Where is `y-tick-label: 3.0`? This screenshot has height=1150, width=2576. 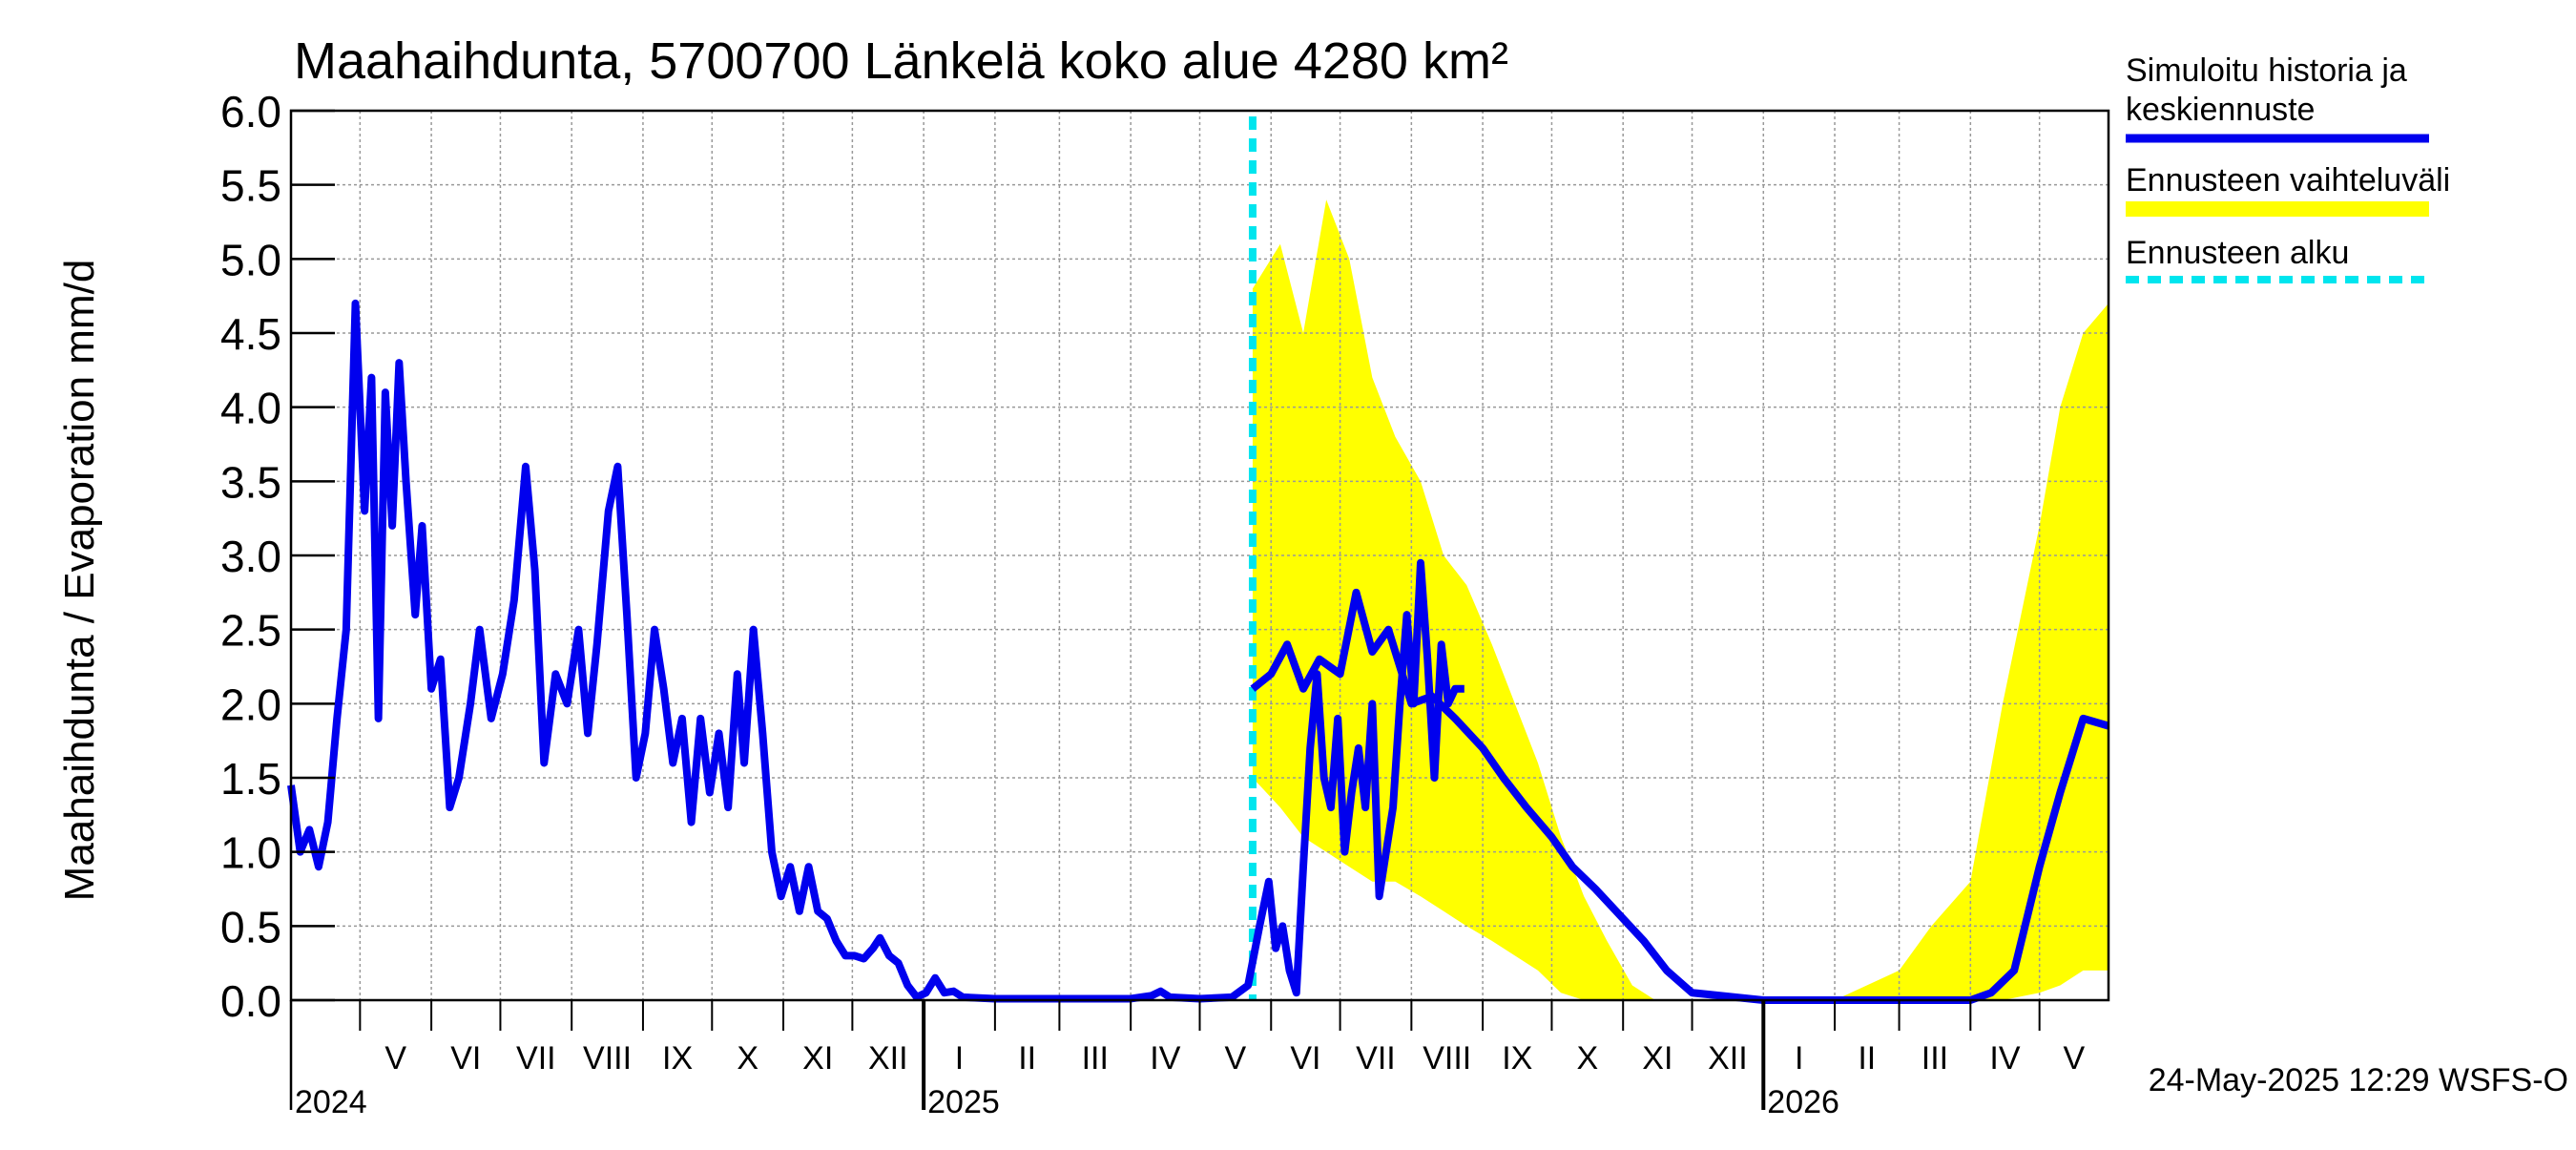
y-tick-label: 3.0 is located at coordinates (250, 556).